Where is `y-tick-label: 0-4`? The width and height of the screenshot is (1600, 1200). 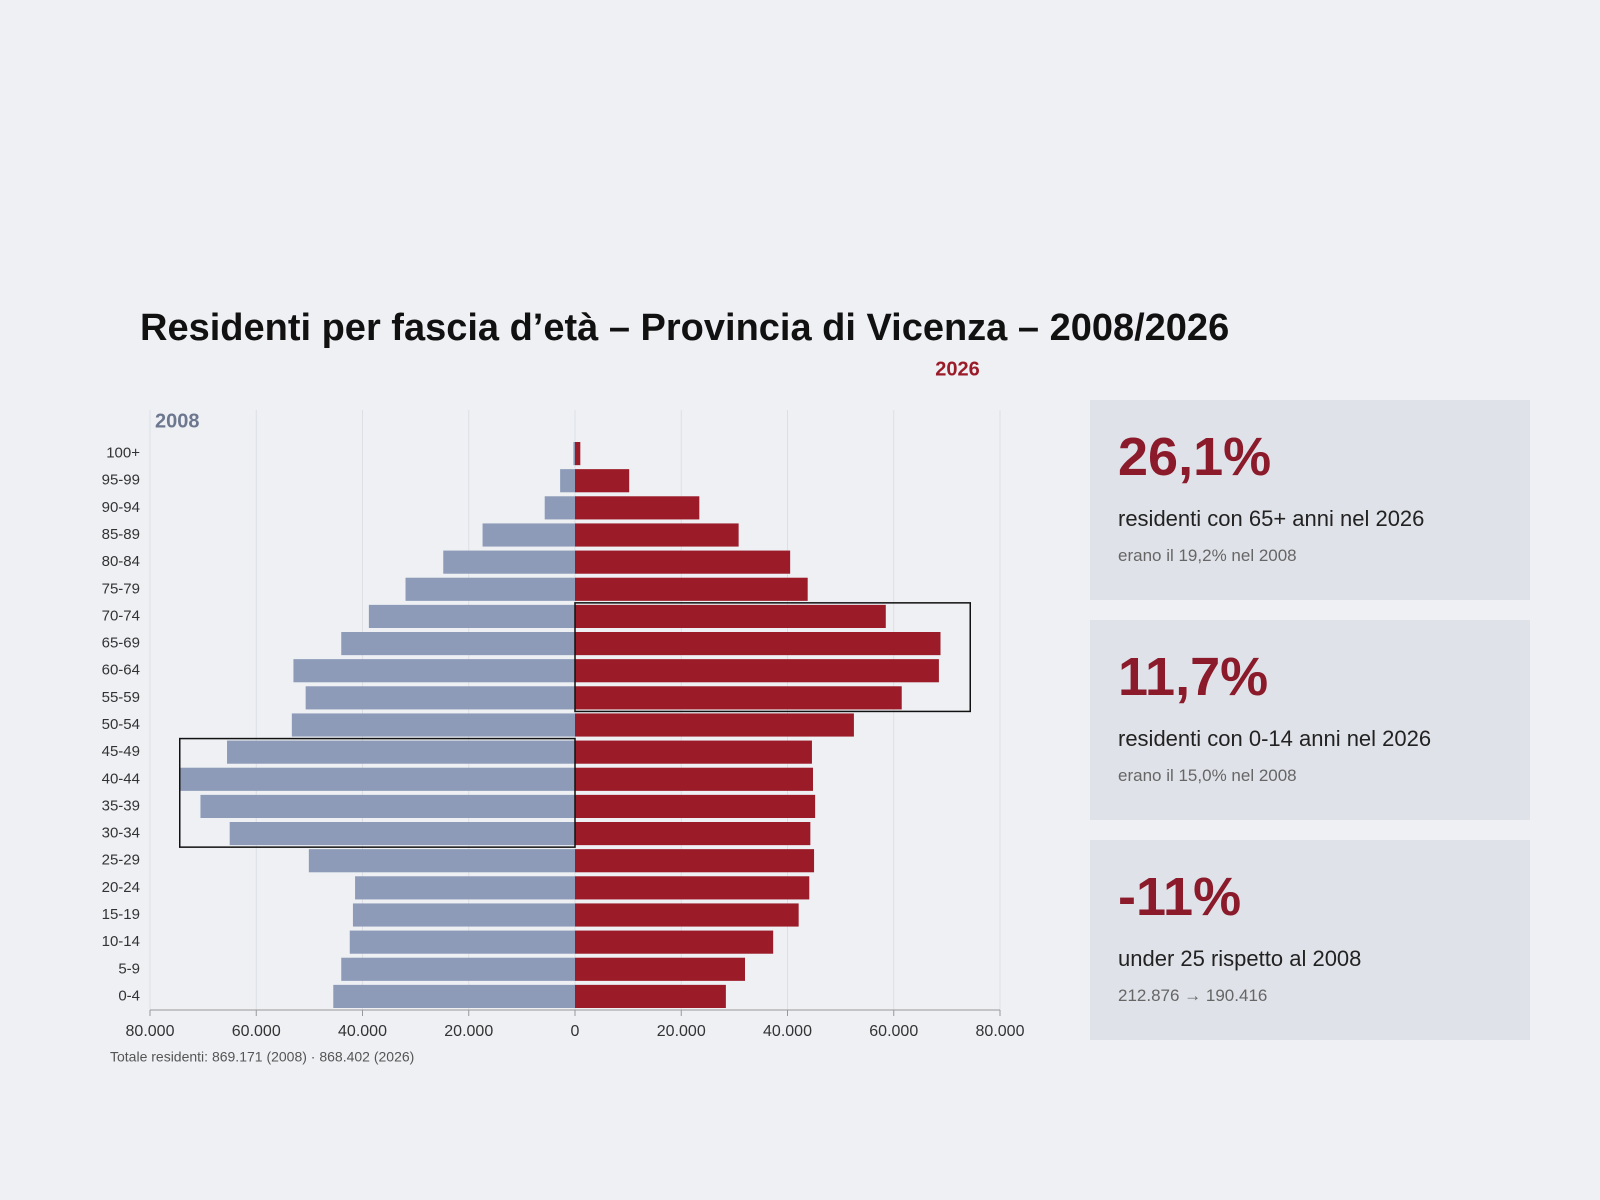 y-tick-label: 0-4 is located at coordinates (129, 995).